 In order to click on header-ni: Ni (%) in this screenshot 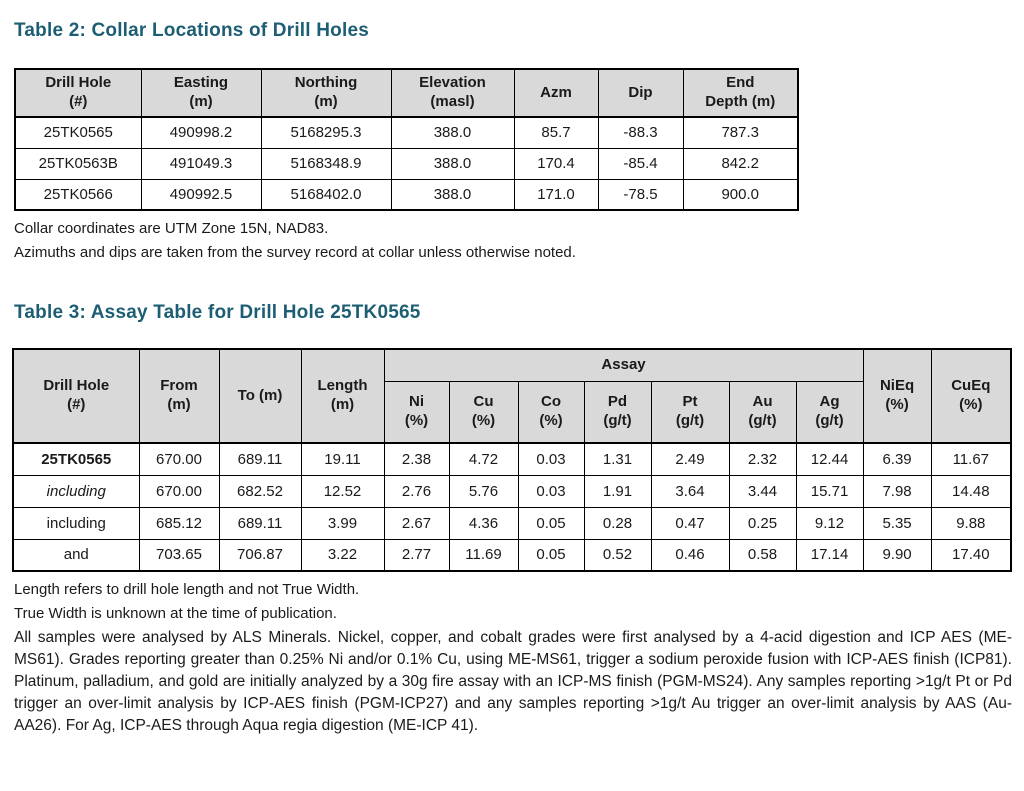, I will do `click(416, 412)`.